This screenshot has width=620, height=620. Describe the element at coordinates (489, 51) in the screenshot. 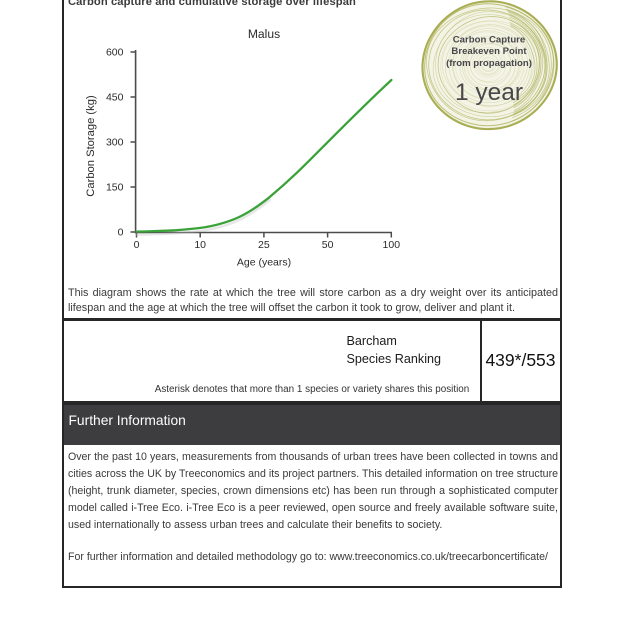

I see `svg-text: Breakeven Point` at that location.